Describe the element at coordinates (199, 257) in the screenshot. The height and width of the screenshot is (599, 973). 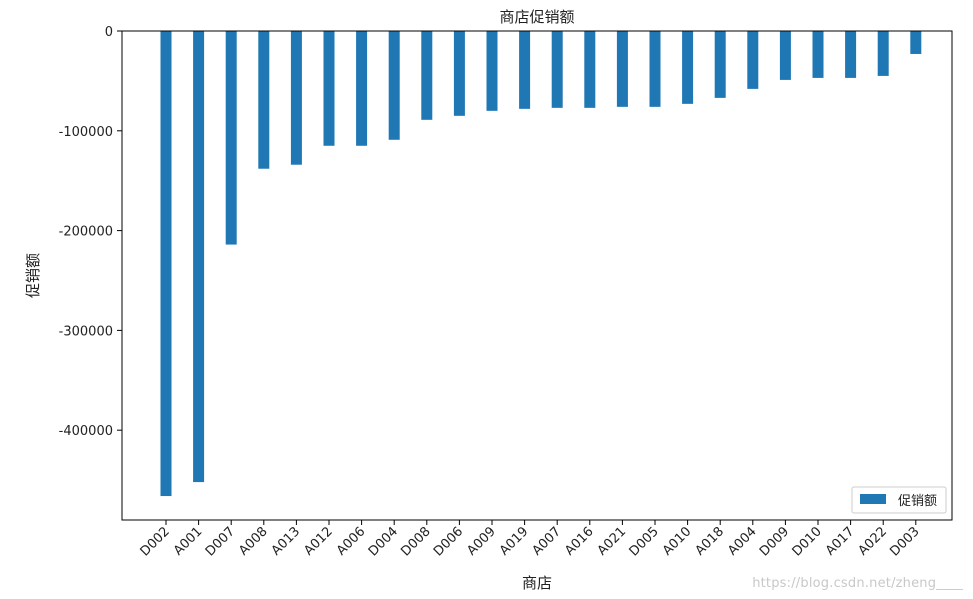
I see `bar-A001` at that location.